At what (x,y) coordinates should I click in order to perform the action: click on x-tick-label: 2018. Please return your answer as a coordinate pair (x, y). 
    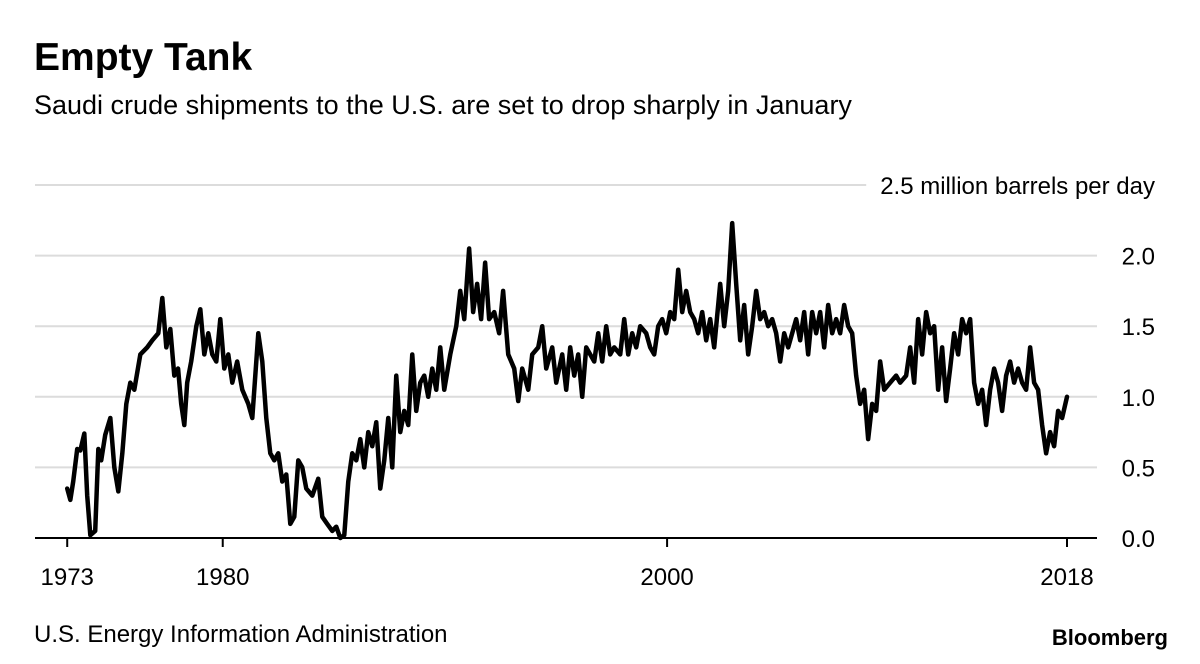
    Looking at the image, I should click on (1066, 577).